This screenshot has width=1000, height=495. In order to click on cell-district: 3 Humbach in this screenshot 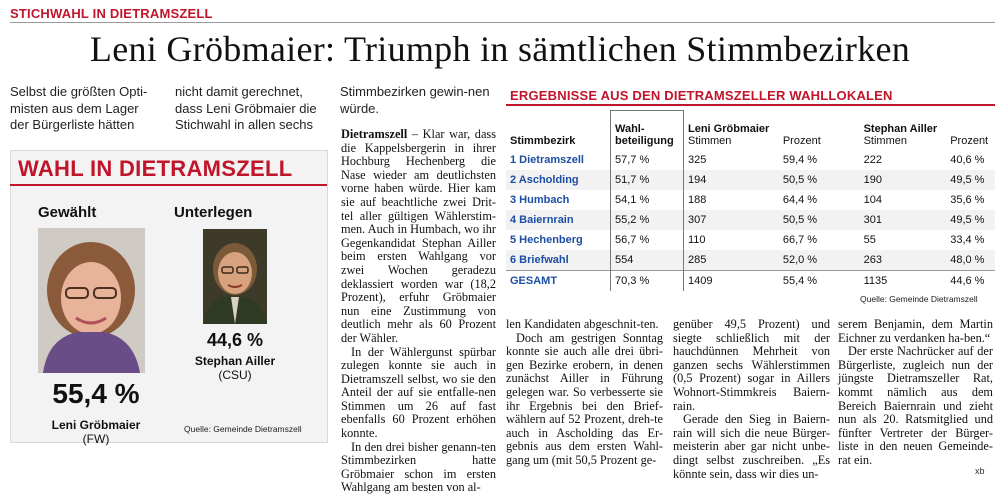, I will do `click(540, 200)`.